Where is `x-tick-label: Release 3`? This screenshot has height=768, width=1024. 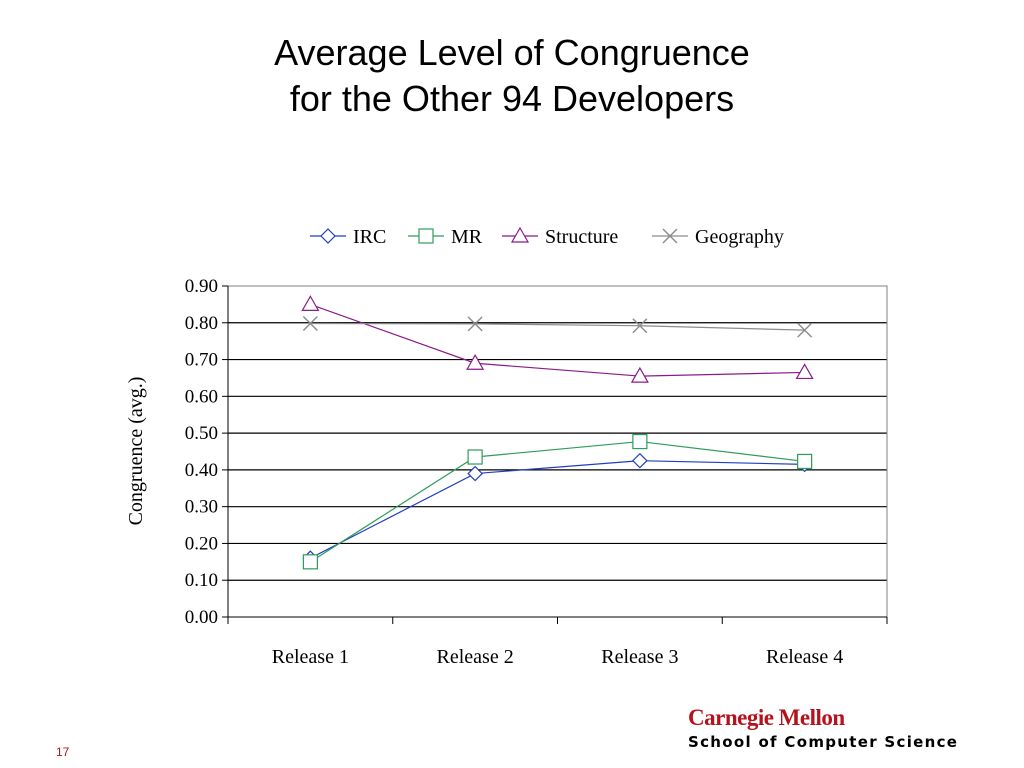
x-tick-label: Release 3 is located at coordinates (639, 657).